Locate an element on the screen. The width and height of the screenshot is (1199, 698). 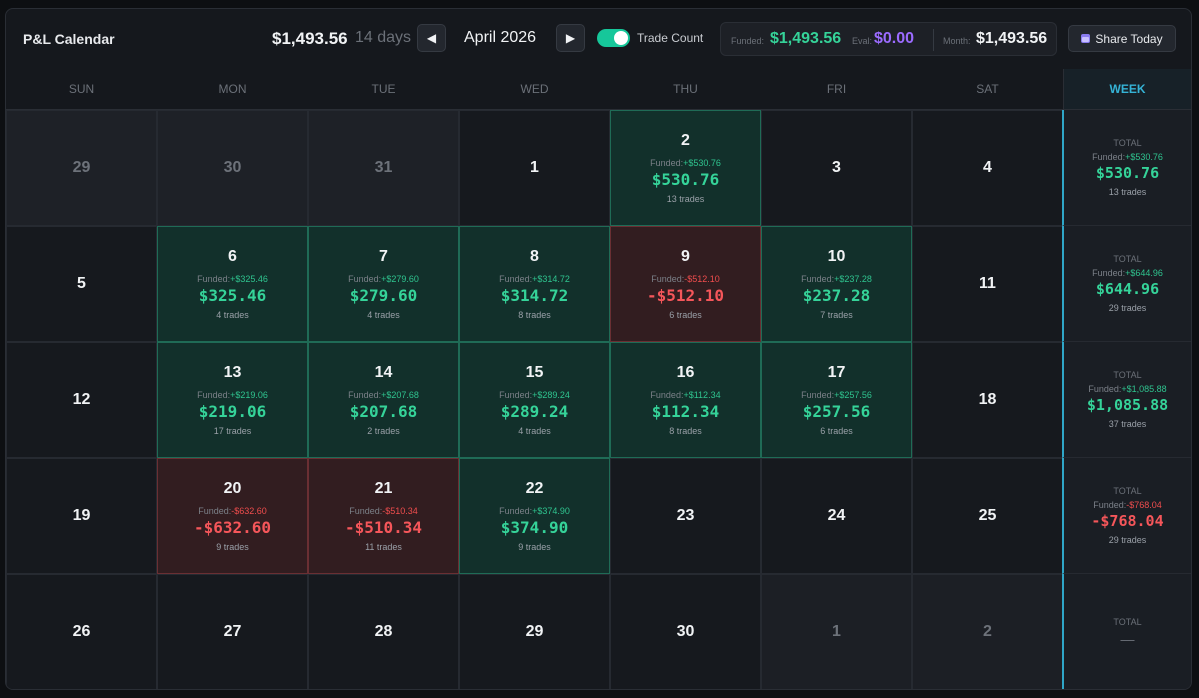
trade-count-label: Trade Count is located at coordinates (670, 38).